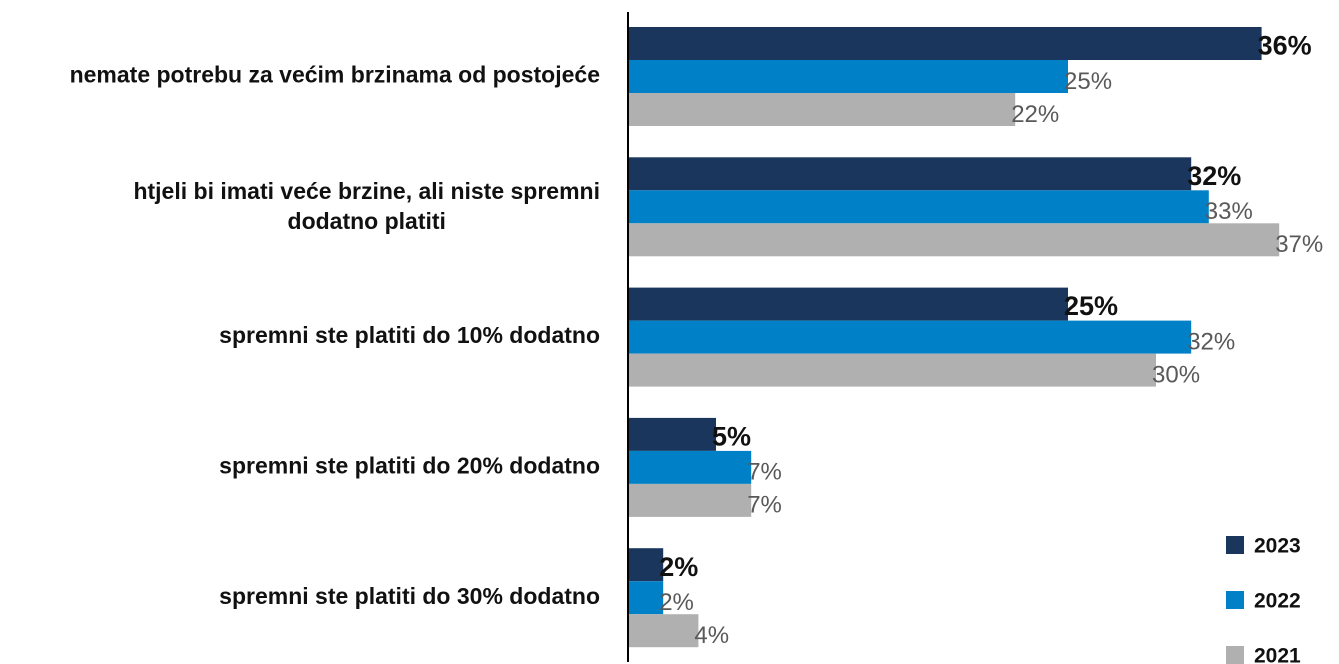 The image size is (1339, 664). I want to click on category-label: spremni ste platiti do 30% dodatno, so click(409, 596).